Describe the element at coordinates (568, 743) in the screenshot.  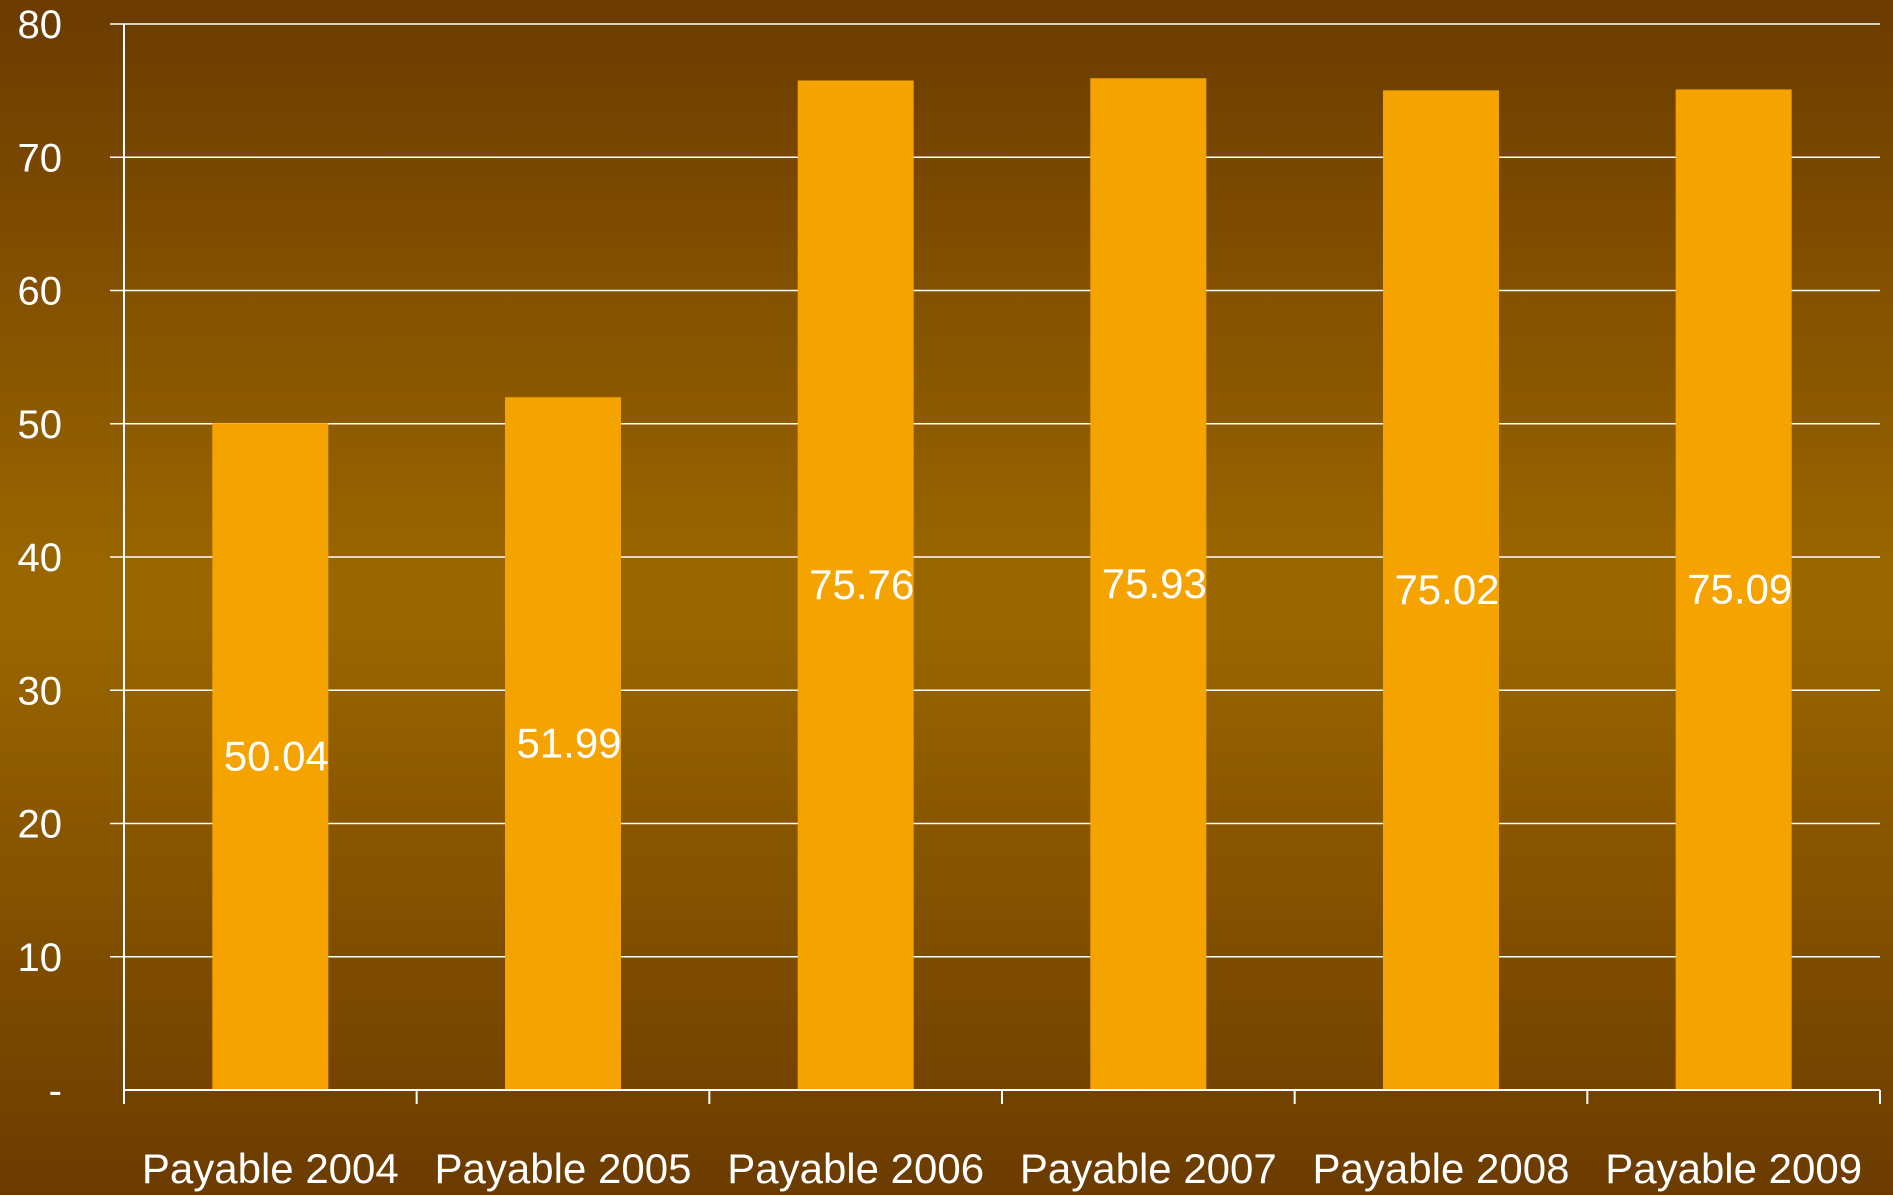
I see `data-label: 51.99` at that location.